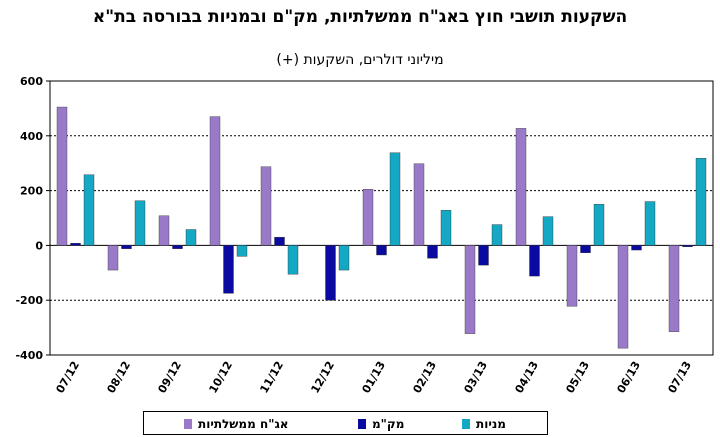 The height and width of the screenshot is (437, 720). What do you see at coordinates (374, 377) in the screenshot?
I see `x-tick-label: 01/13` at bounding box center [374, 377].